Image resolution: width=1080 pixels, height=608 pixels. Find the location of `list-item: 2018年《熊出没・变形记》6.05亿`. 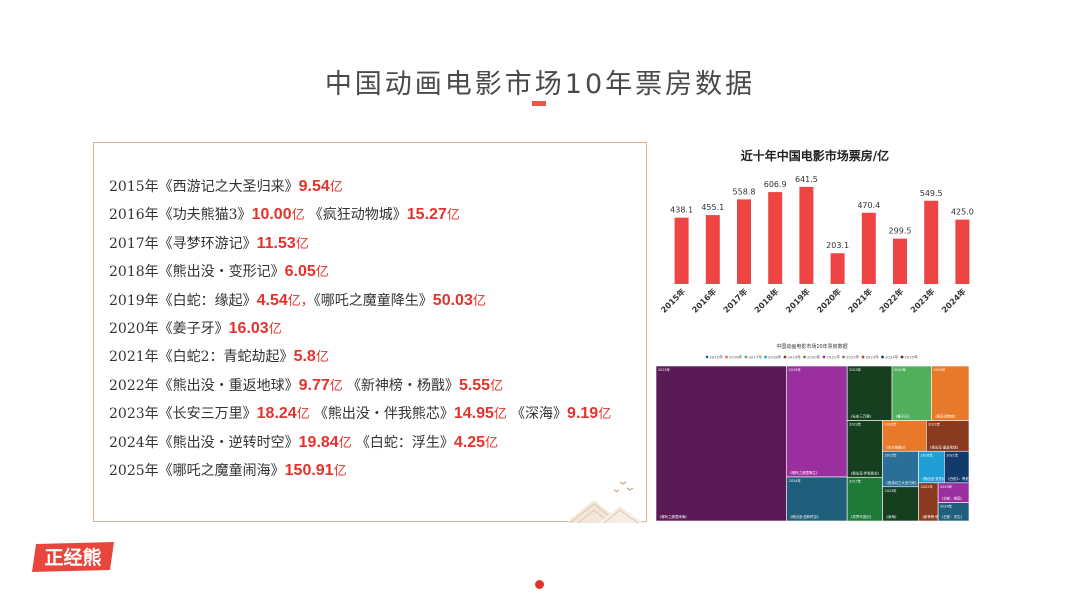

list-item: 2018年《熊出没・变形记》6.05亿 is located at coordinates (360, 272).